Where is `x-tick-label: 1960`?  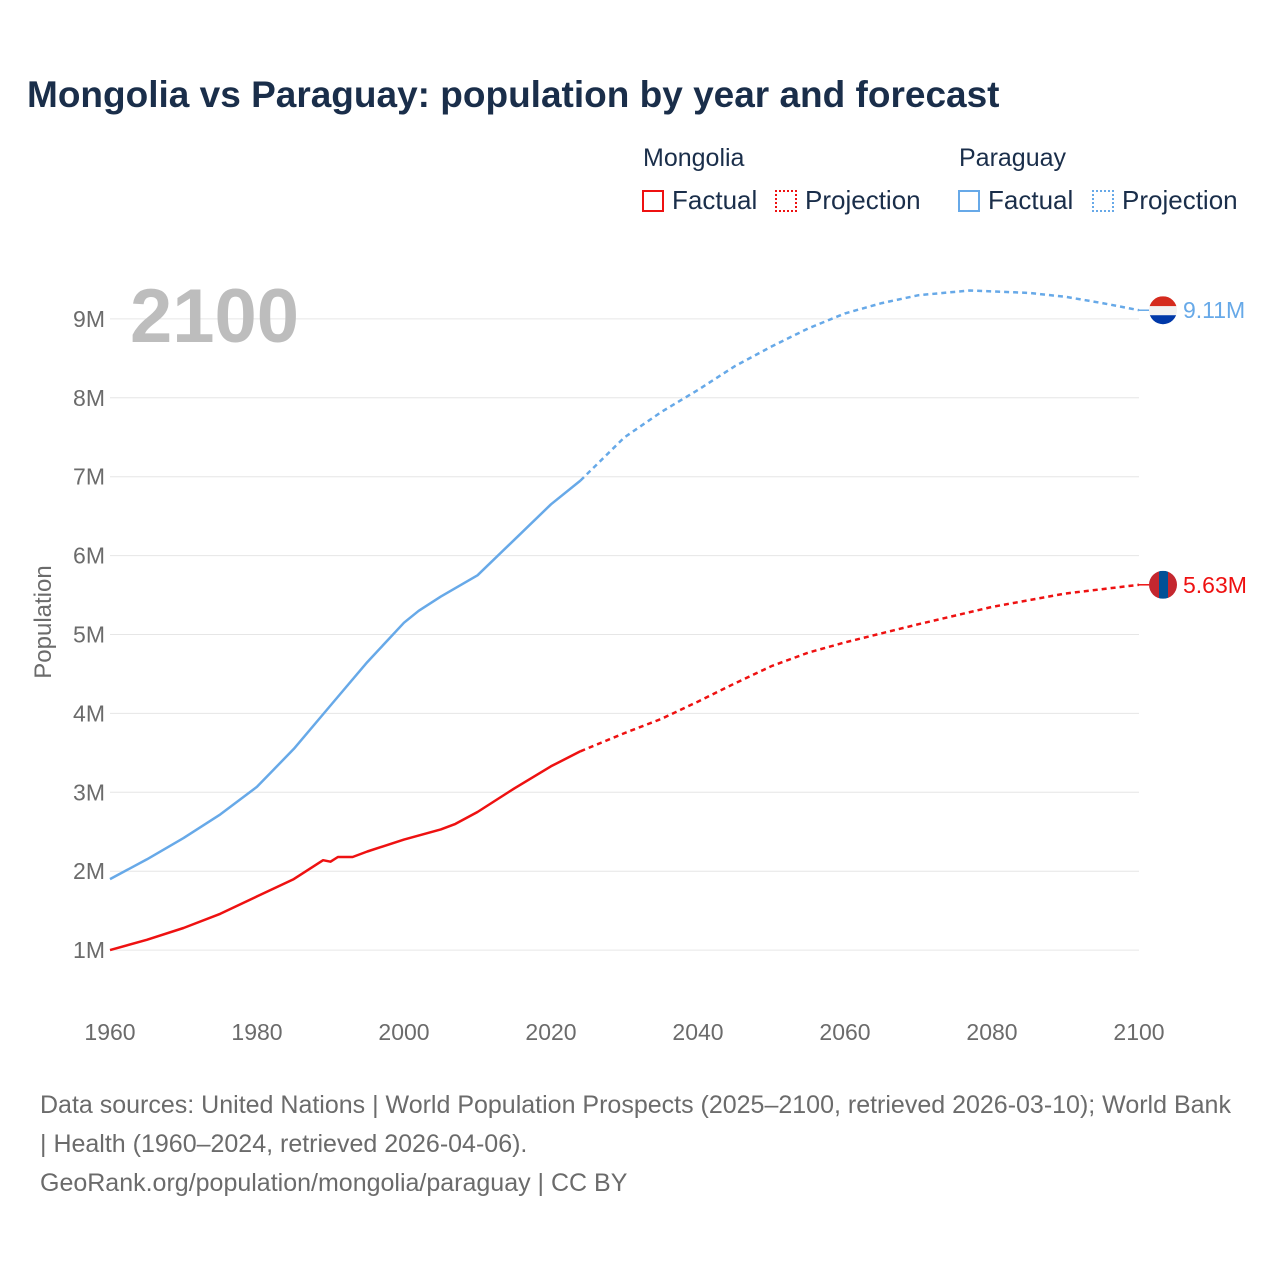
x-tick-label: 1960 is located at coordinates (109, 1032).